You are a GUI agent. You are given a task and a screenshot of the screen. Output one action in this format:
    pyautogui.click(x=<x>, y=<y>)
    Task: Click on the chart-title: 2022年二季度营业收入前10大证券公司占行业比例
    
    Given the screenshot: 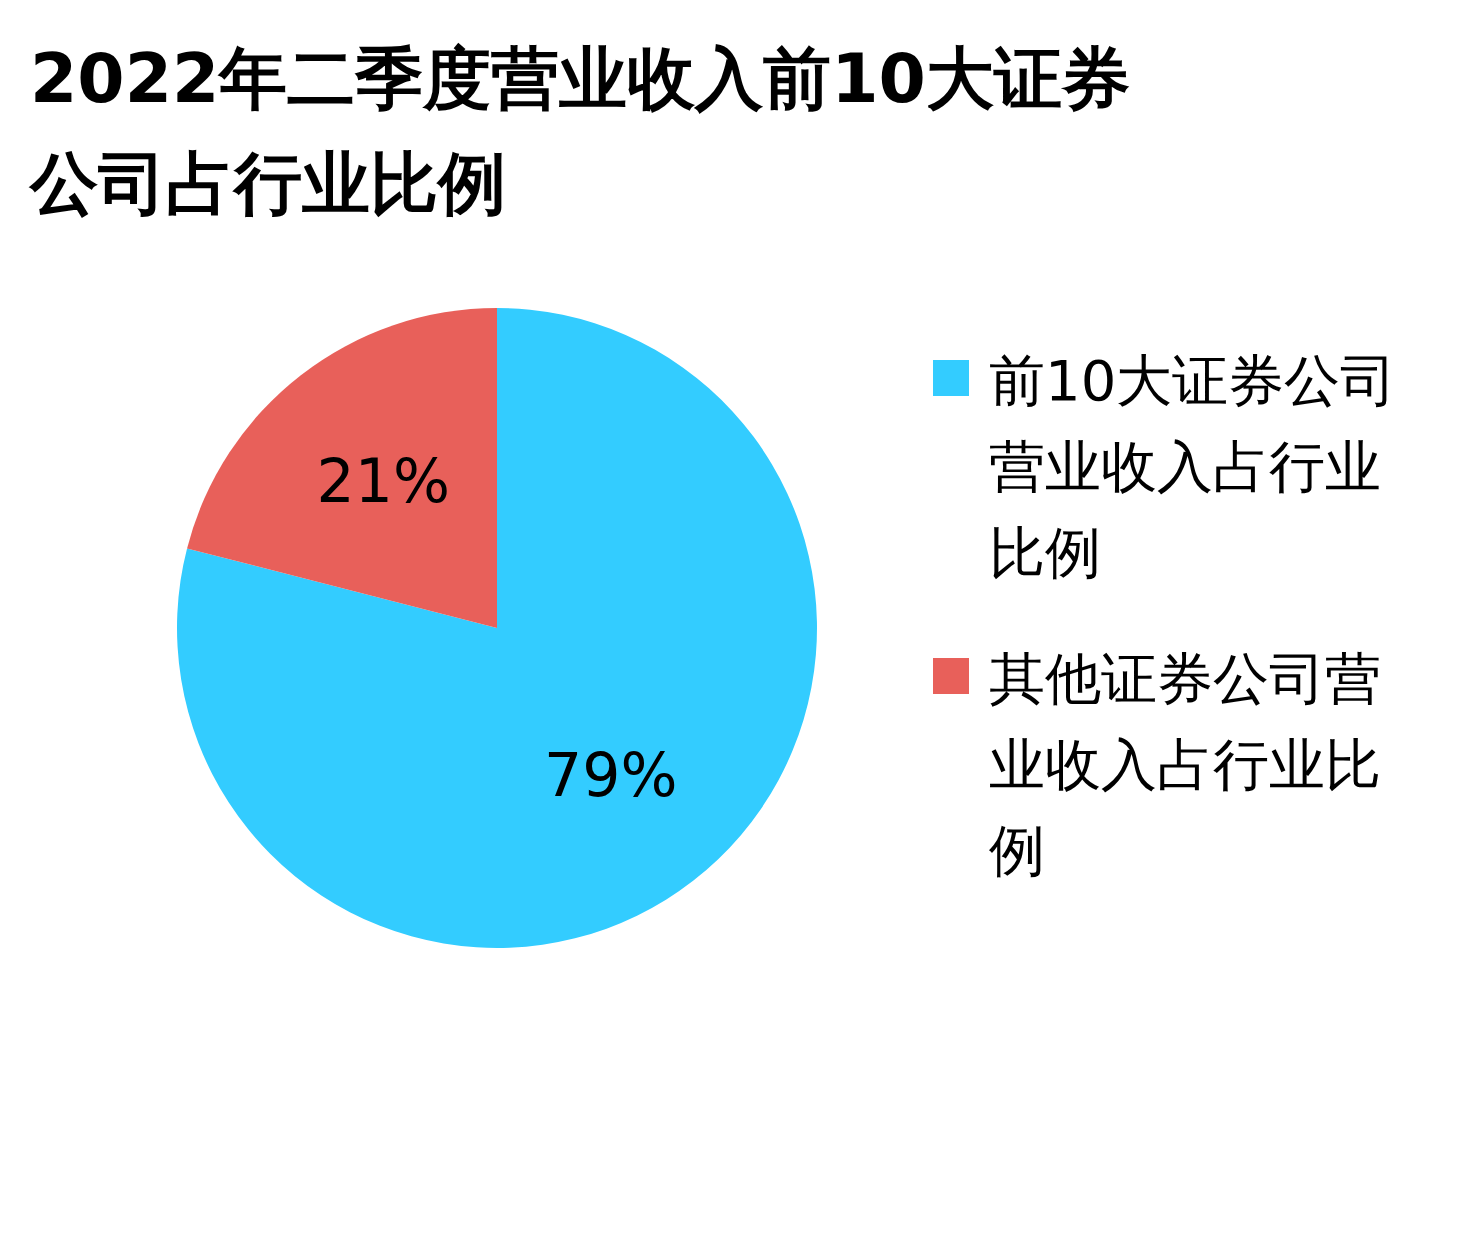 What is the action you would take?
    pyautogui.click(x=580, y=131)
    